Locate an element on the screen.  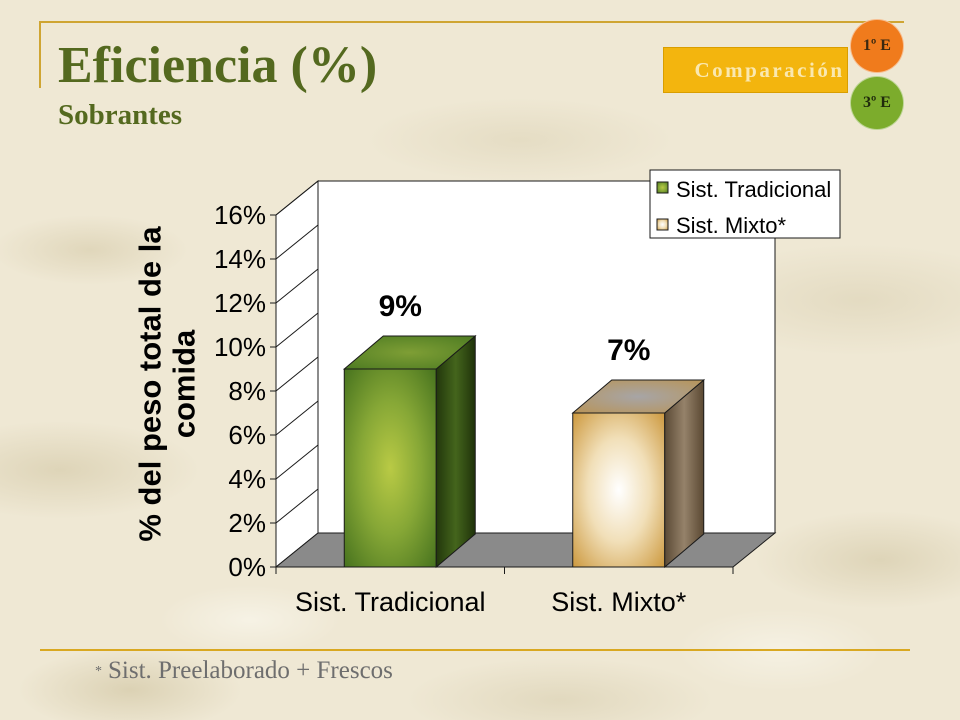
y-axis-title: % del peso total de la comida is located at coordinates (167, 384).